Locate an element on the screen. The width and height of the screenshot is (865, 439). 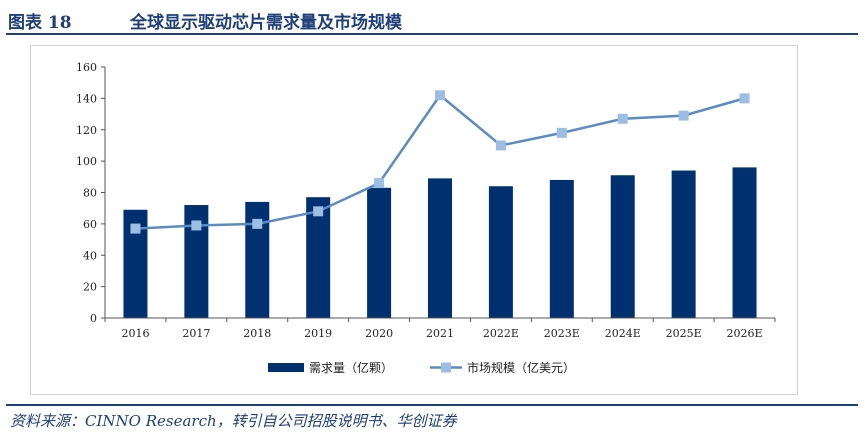
y-tick-label: 20 is located at coordinates (90, 287).